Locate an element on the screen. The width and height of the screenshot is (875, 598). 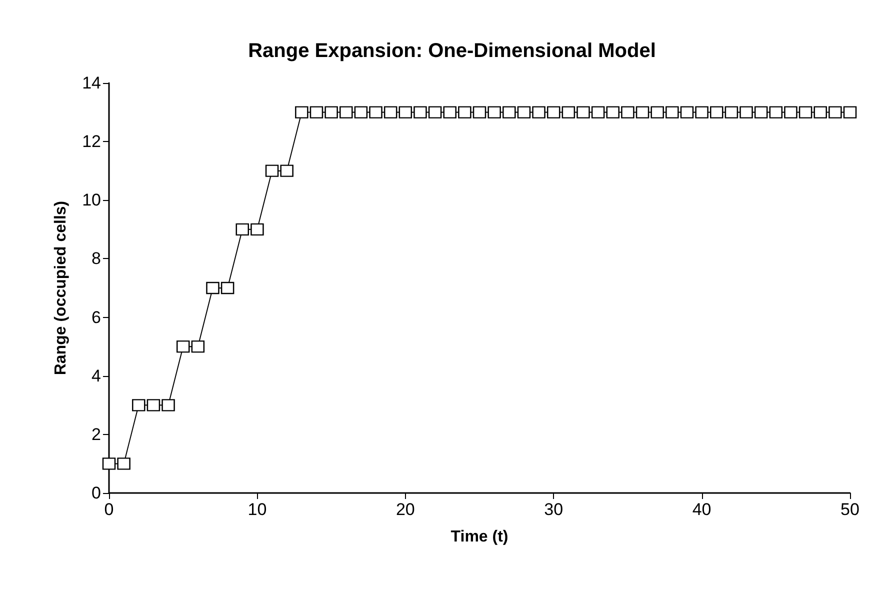
x-tick-label: 50 is located at coordinates (850, 509).